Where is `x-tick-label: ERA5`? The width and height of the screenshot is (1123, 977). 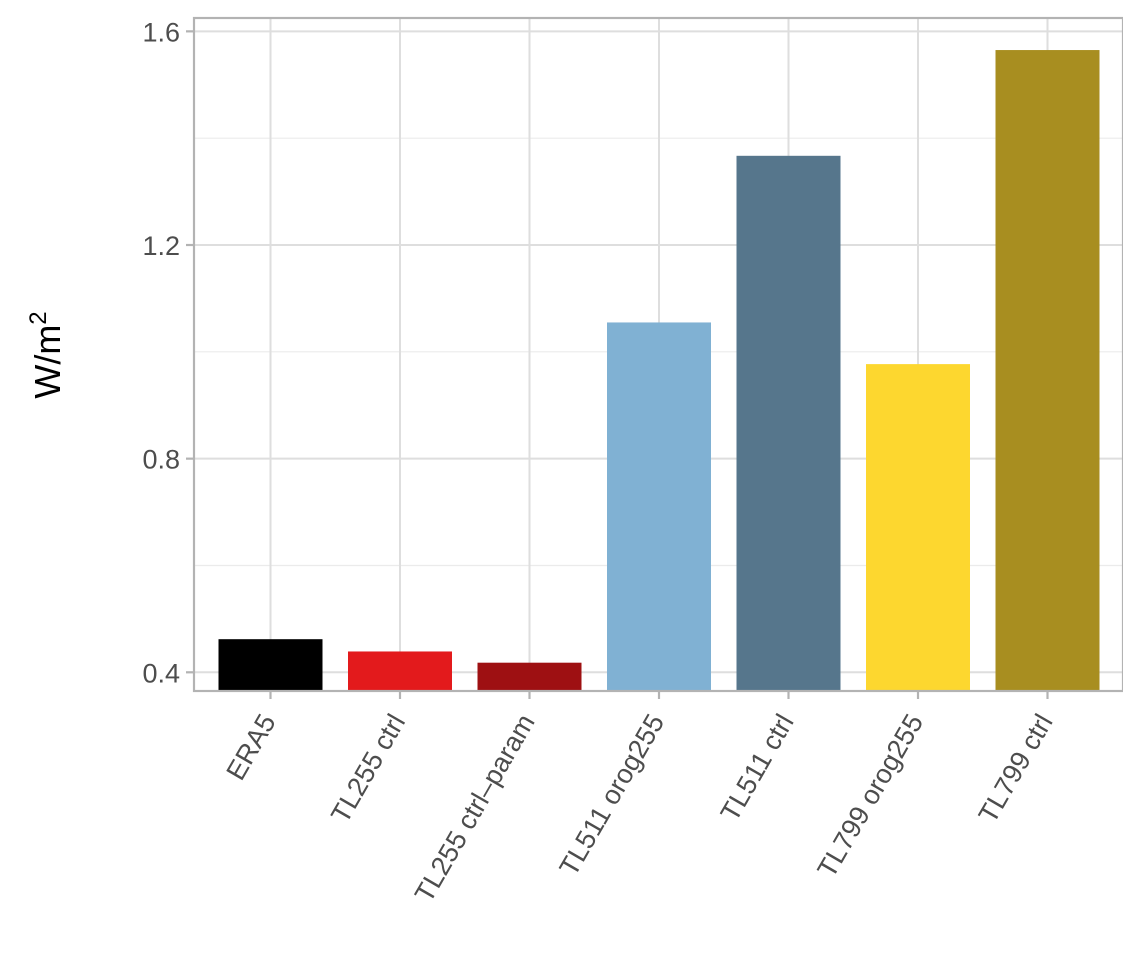
x-tick-label: ERA5 is located at coordinates (250, 747).